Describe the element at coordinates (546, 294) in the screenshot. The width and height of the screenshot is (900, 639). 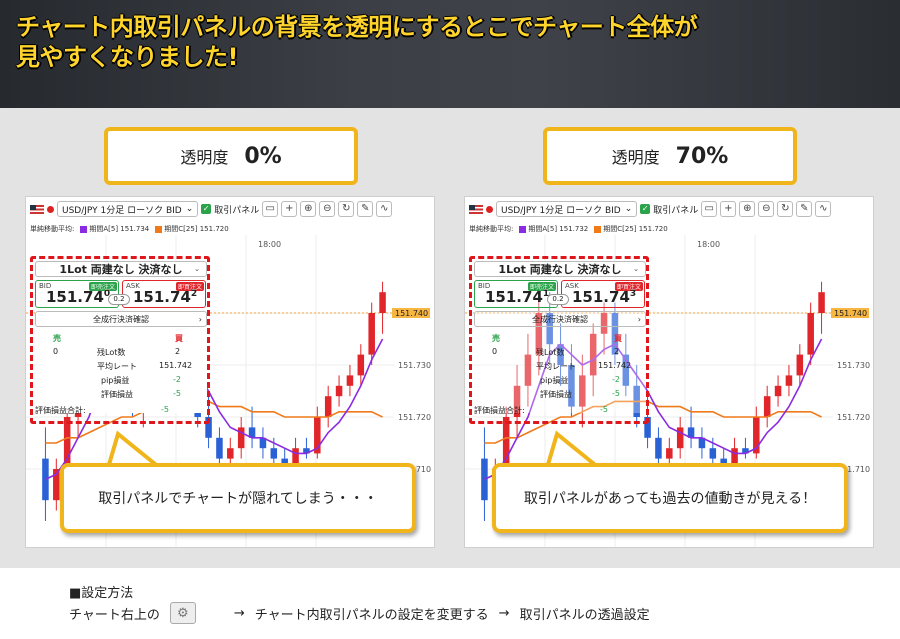
I see `bid-price-pip: 1` at that location.